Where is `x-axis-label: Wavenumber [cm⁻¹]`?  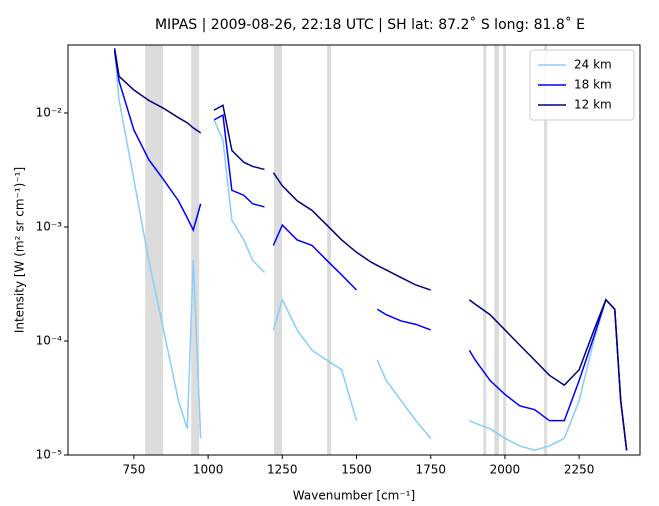
x-axis-label: Wavenumber [cm⁻¹] is located at coordinates (354, 496).